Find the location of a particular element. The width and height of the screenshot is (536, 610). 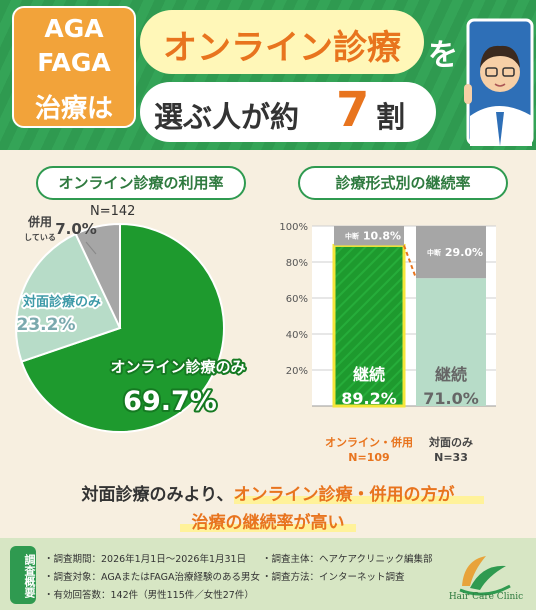

pie-value-inperson: 23.2% is located at coordinates (46, 325).